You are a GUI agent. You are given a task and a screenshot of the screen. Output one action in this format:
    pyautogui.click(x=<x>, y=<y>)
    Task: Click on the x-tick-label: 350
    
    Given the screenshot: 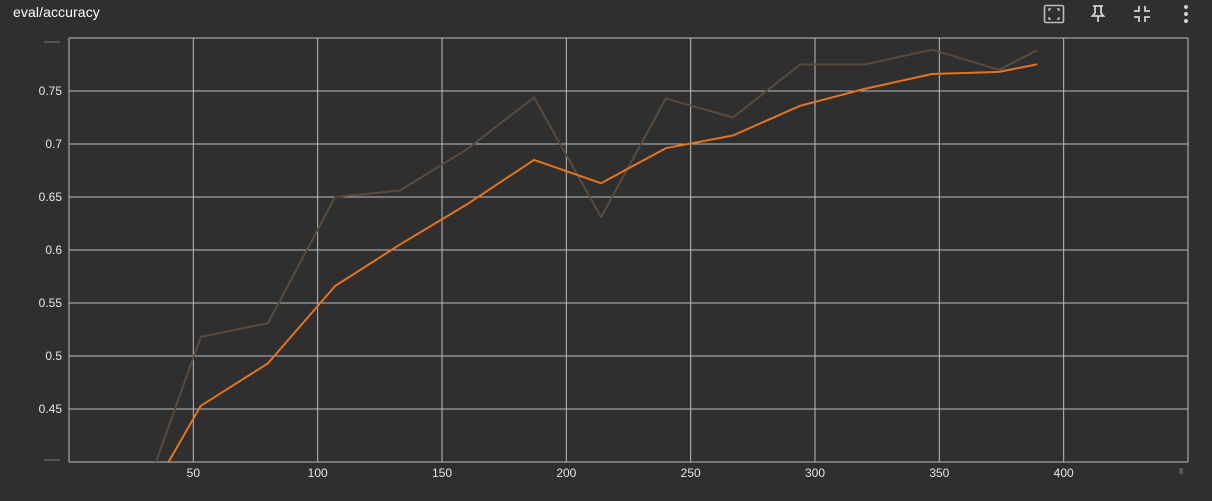 What is the action you would take?
    pyautogui.click(x=939, y=473)
    